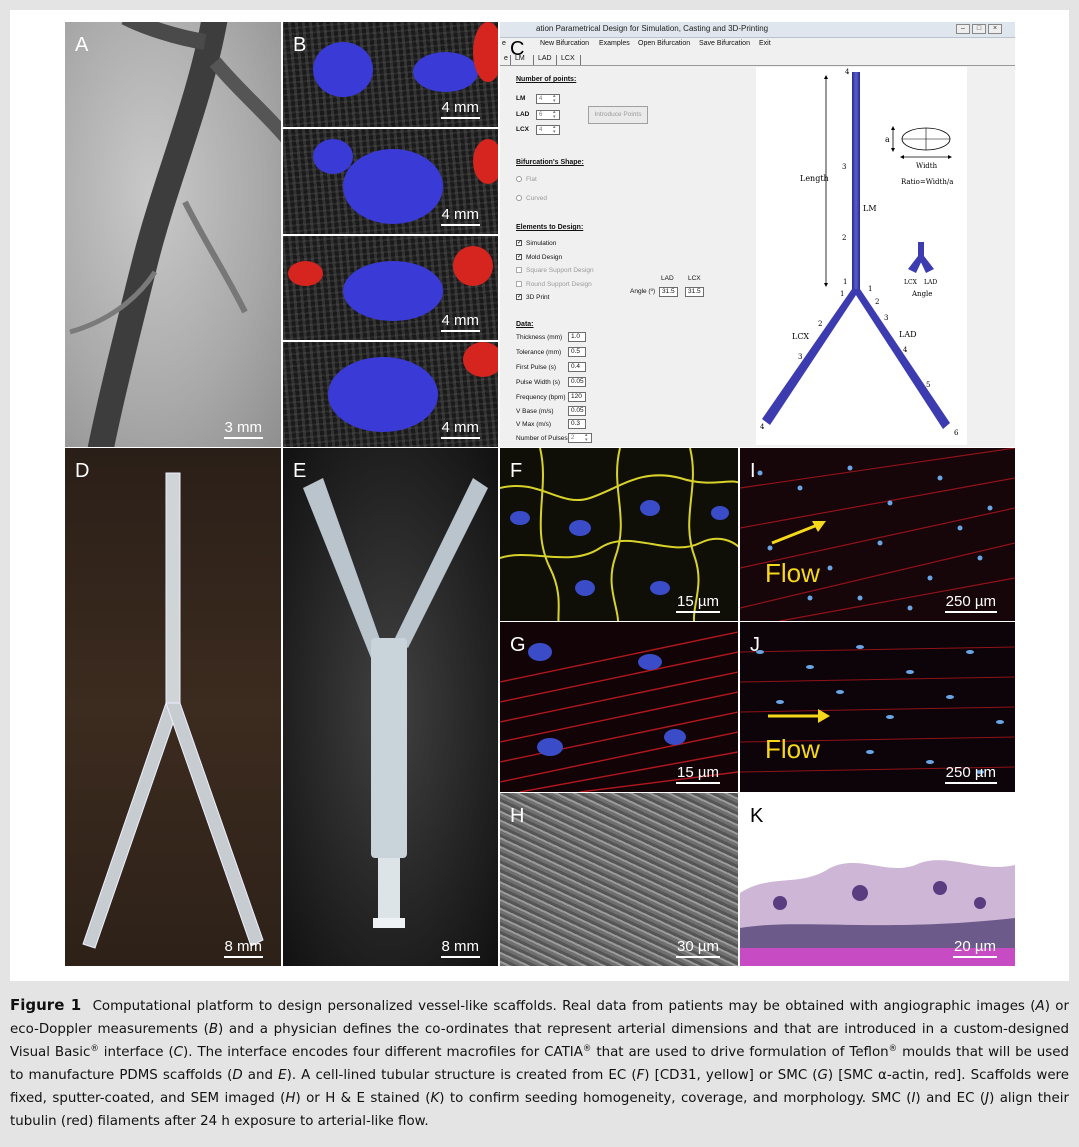 Image resolution: width=1079 pixels, height=1147 pixels. What do you see at coordinates (560, 270) in the screenshot?
I see `checkbox-square-support-label: Square Support Design` at bounding box center [560, 270].